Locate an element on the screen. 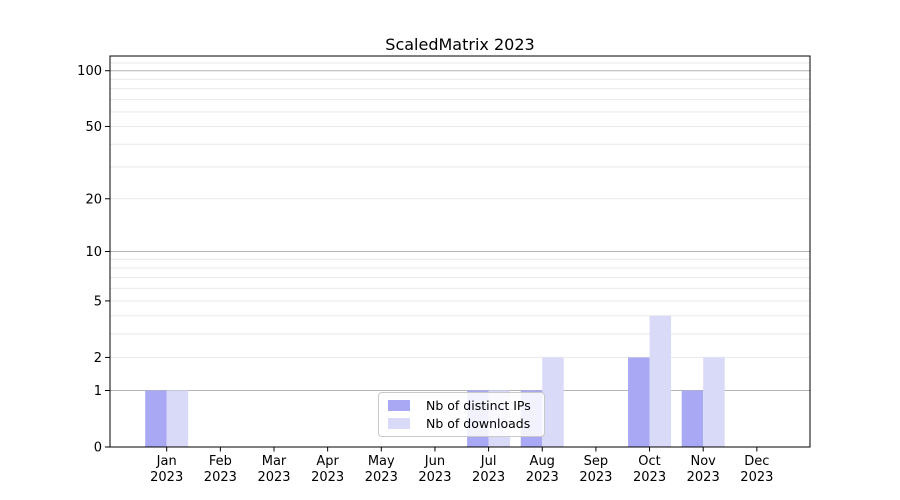 The width and height of the screenshot is (900, 500). x-tick-label-month: Jul is located at coordinates (488, 461).